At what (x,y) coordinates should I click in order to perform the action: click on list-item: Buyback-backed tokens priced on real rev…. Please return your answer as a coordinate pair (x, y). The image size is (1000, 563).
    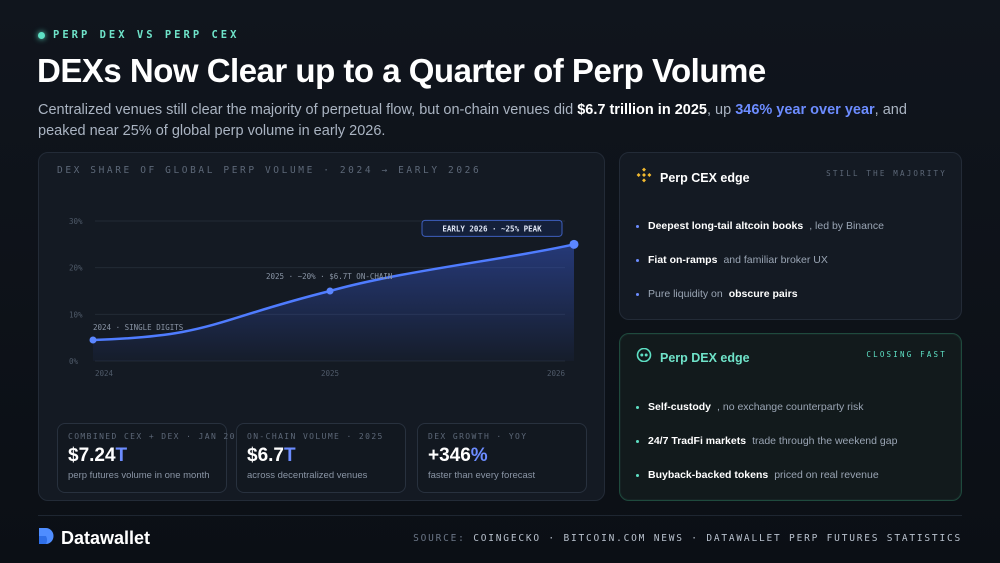
    Looking at the image, I should click on (796, 475).